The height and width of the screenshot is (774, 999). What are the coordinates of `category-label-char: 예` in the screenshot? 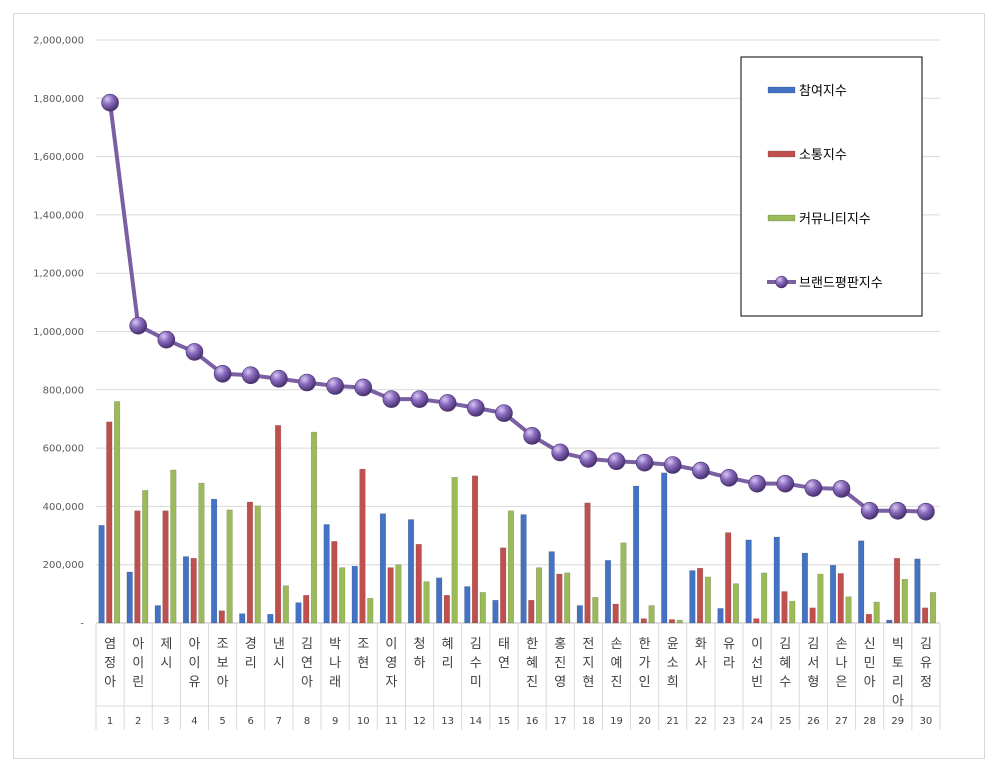 It's located at (616, 663).